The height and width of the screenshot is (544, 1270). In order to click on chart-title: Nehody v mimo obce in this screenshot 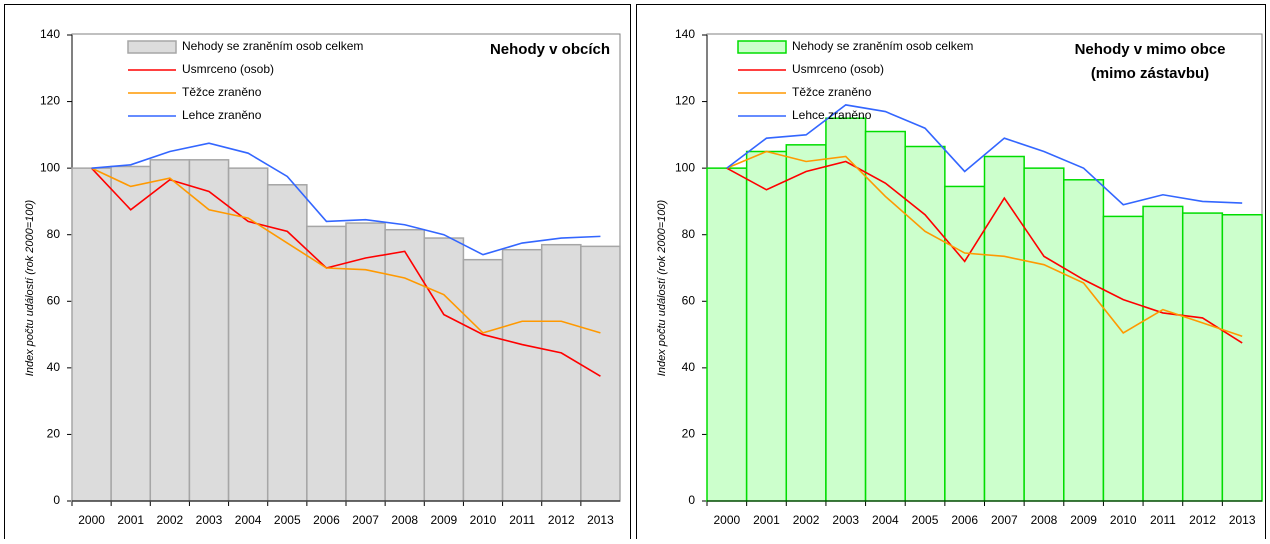, I will do `click(1150, 49)`.